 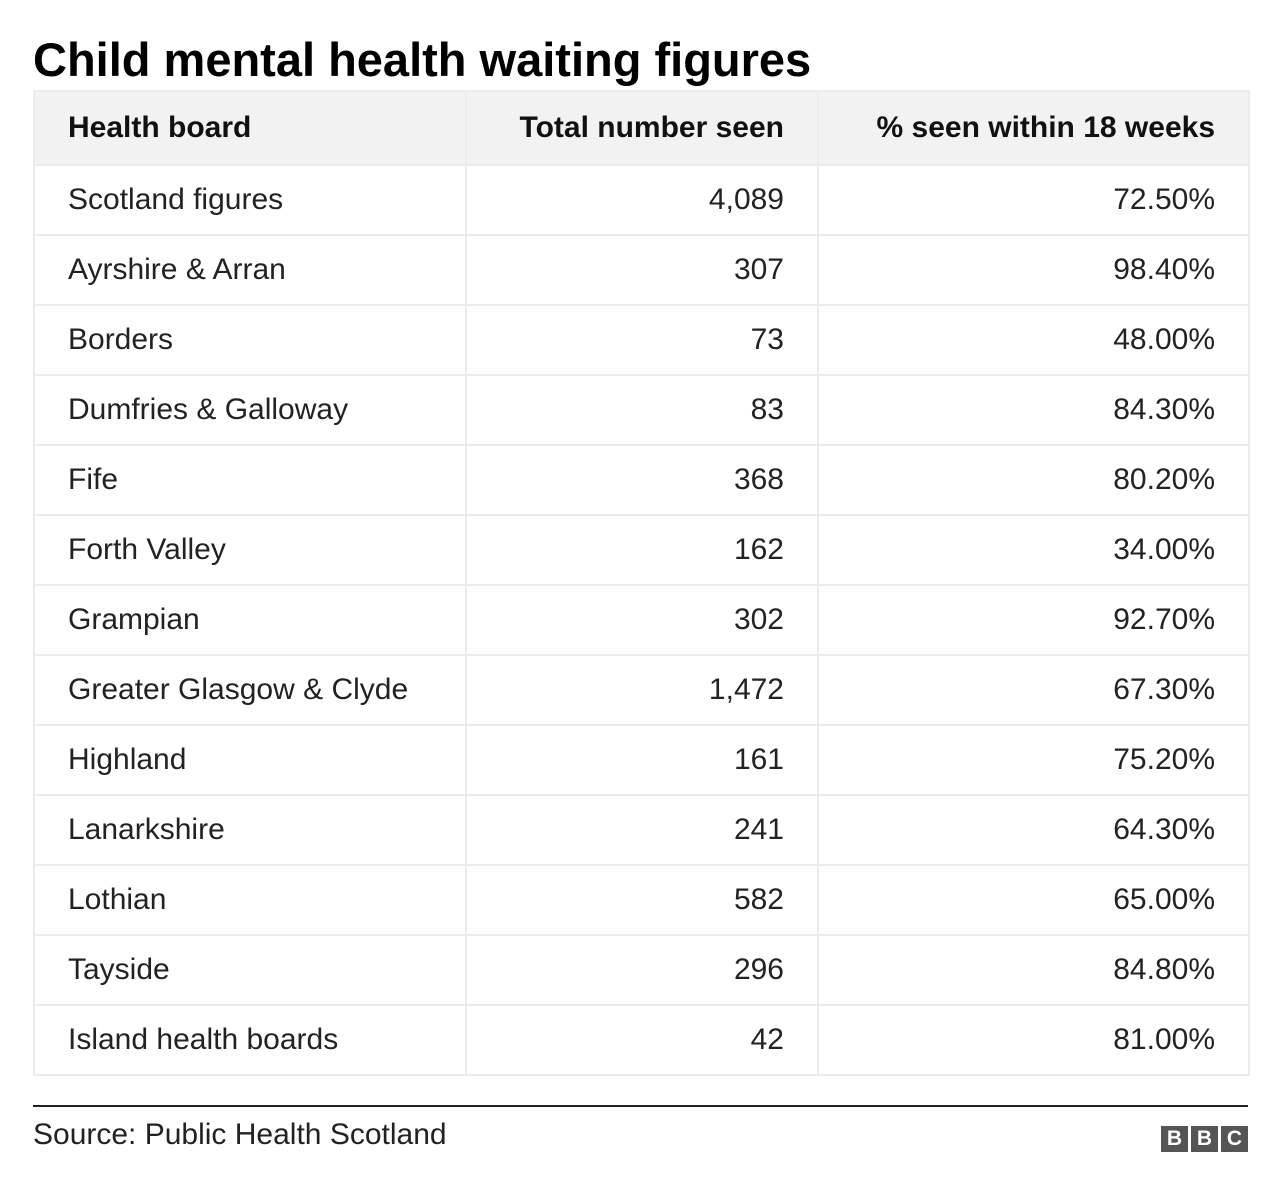 What do you see at coordinates (1033, 480) in the screenshot?
I see `row-percent-seen-cell: 80.20%` at bounding box center [1033, 480].